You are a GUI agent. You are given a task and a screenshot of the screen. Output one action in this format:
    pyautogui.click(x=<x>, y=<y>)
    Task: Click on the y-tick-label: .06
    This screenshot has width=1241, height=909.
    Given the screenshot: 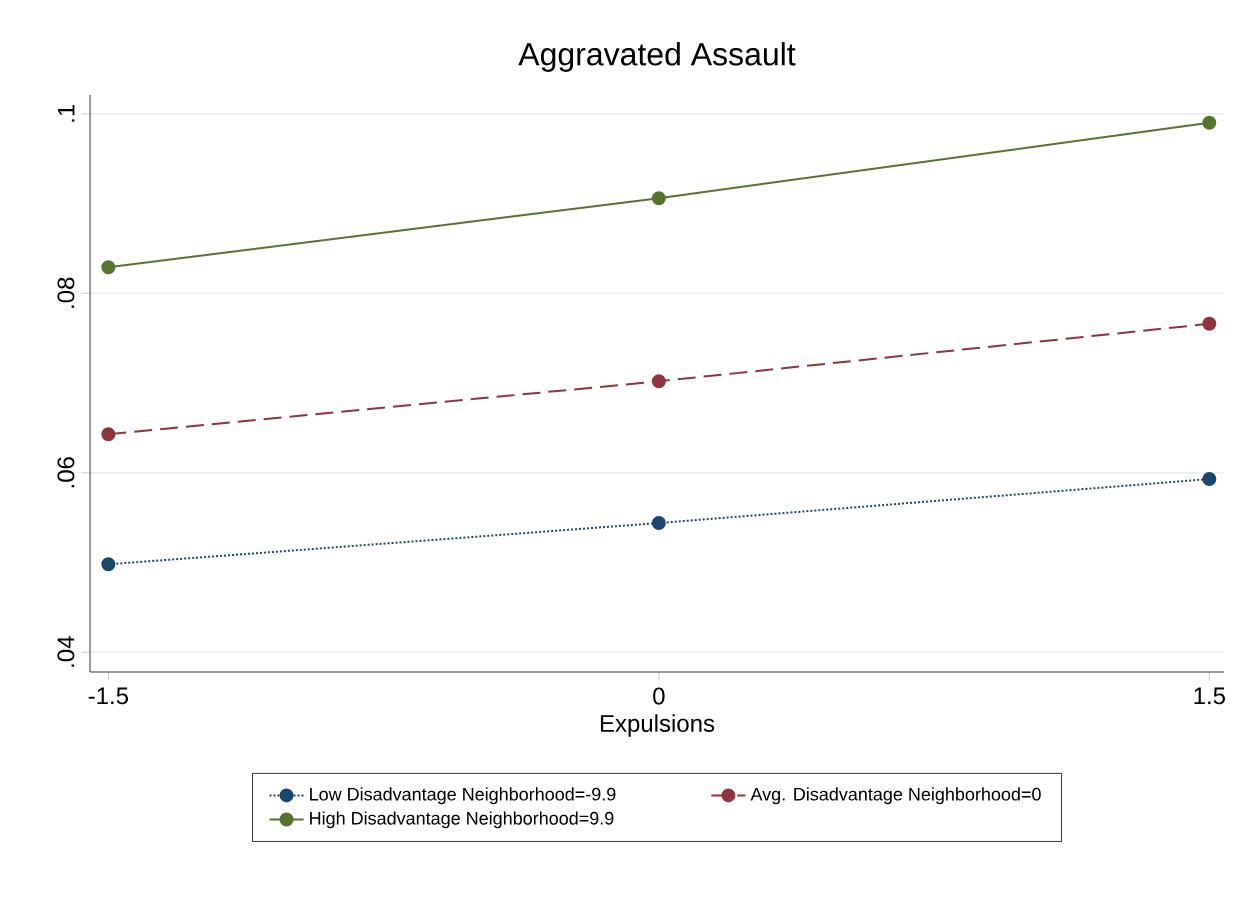 What is the action you would take?
    pyautogui.click(x=66, y=472)
    